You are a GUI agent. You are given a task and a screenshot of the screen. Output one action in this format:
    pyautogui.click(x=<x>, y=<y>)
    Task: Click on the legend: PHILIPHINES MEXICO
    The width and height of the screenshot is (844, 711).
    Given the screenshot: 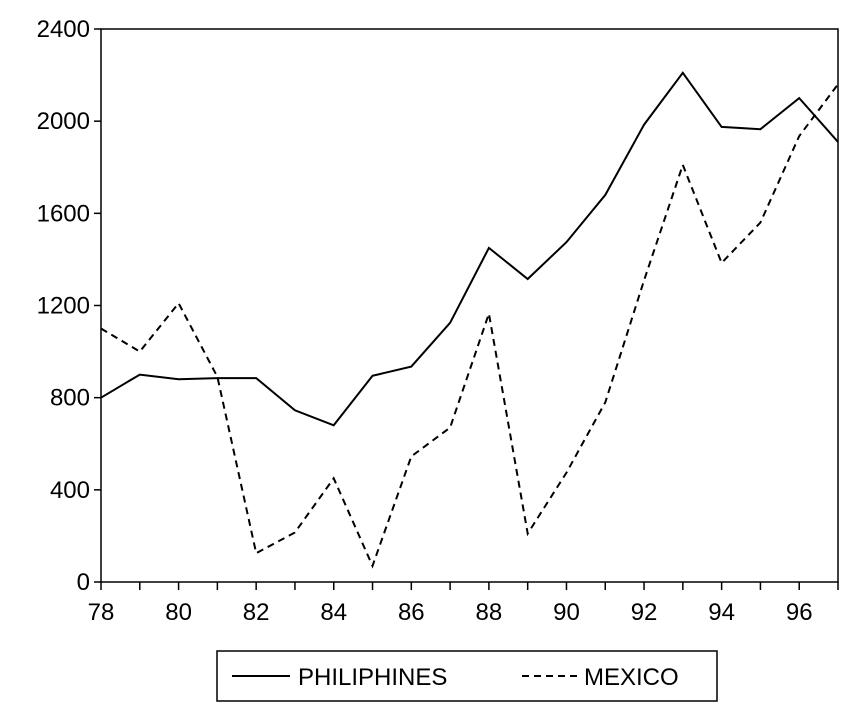 What is the action you would take?
    pyautogui.click(x=467, y=676)
    